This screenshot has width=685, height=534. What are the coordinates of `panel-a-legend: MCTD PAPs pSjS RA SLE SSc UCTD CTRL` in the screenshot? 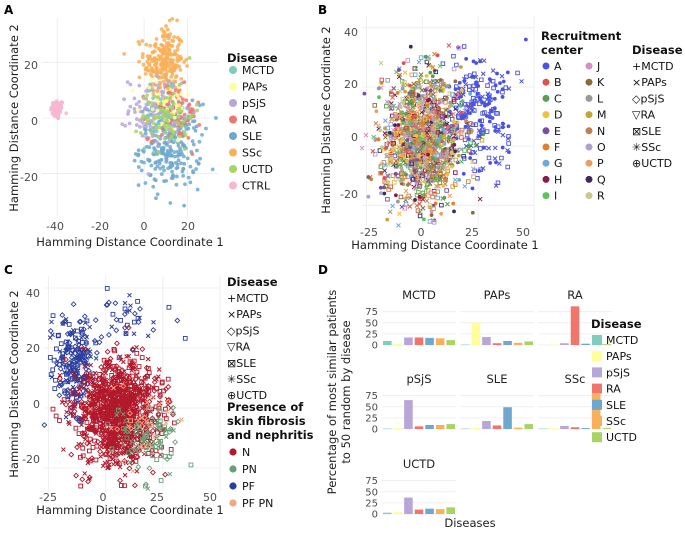 It's located at (251, 128).